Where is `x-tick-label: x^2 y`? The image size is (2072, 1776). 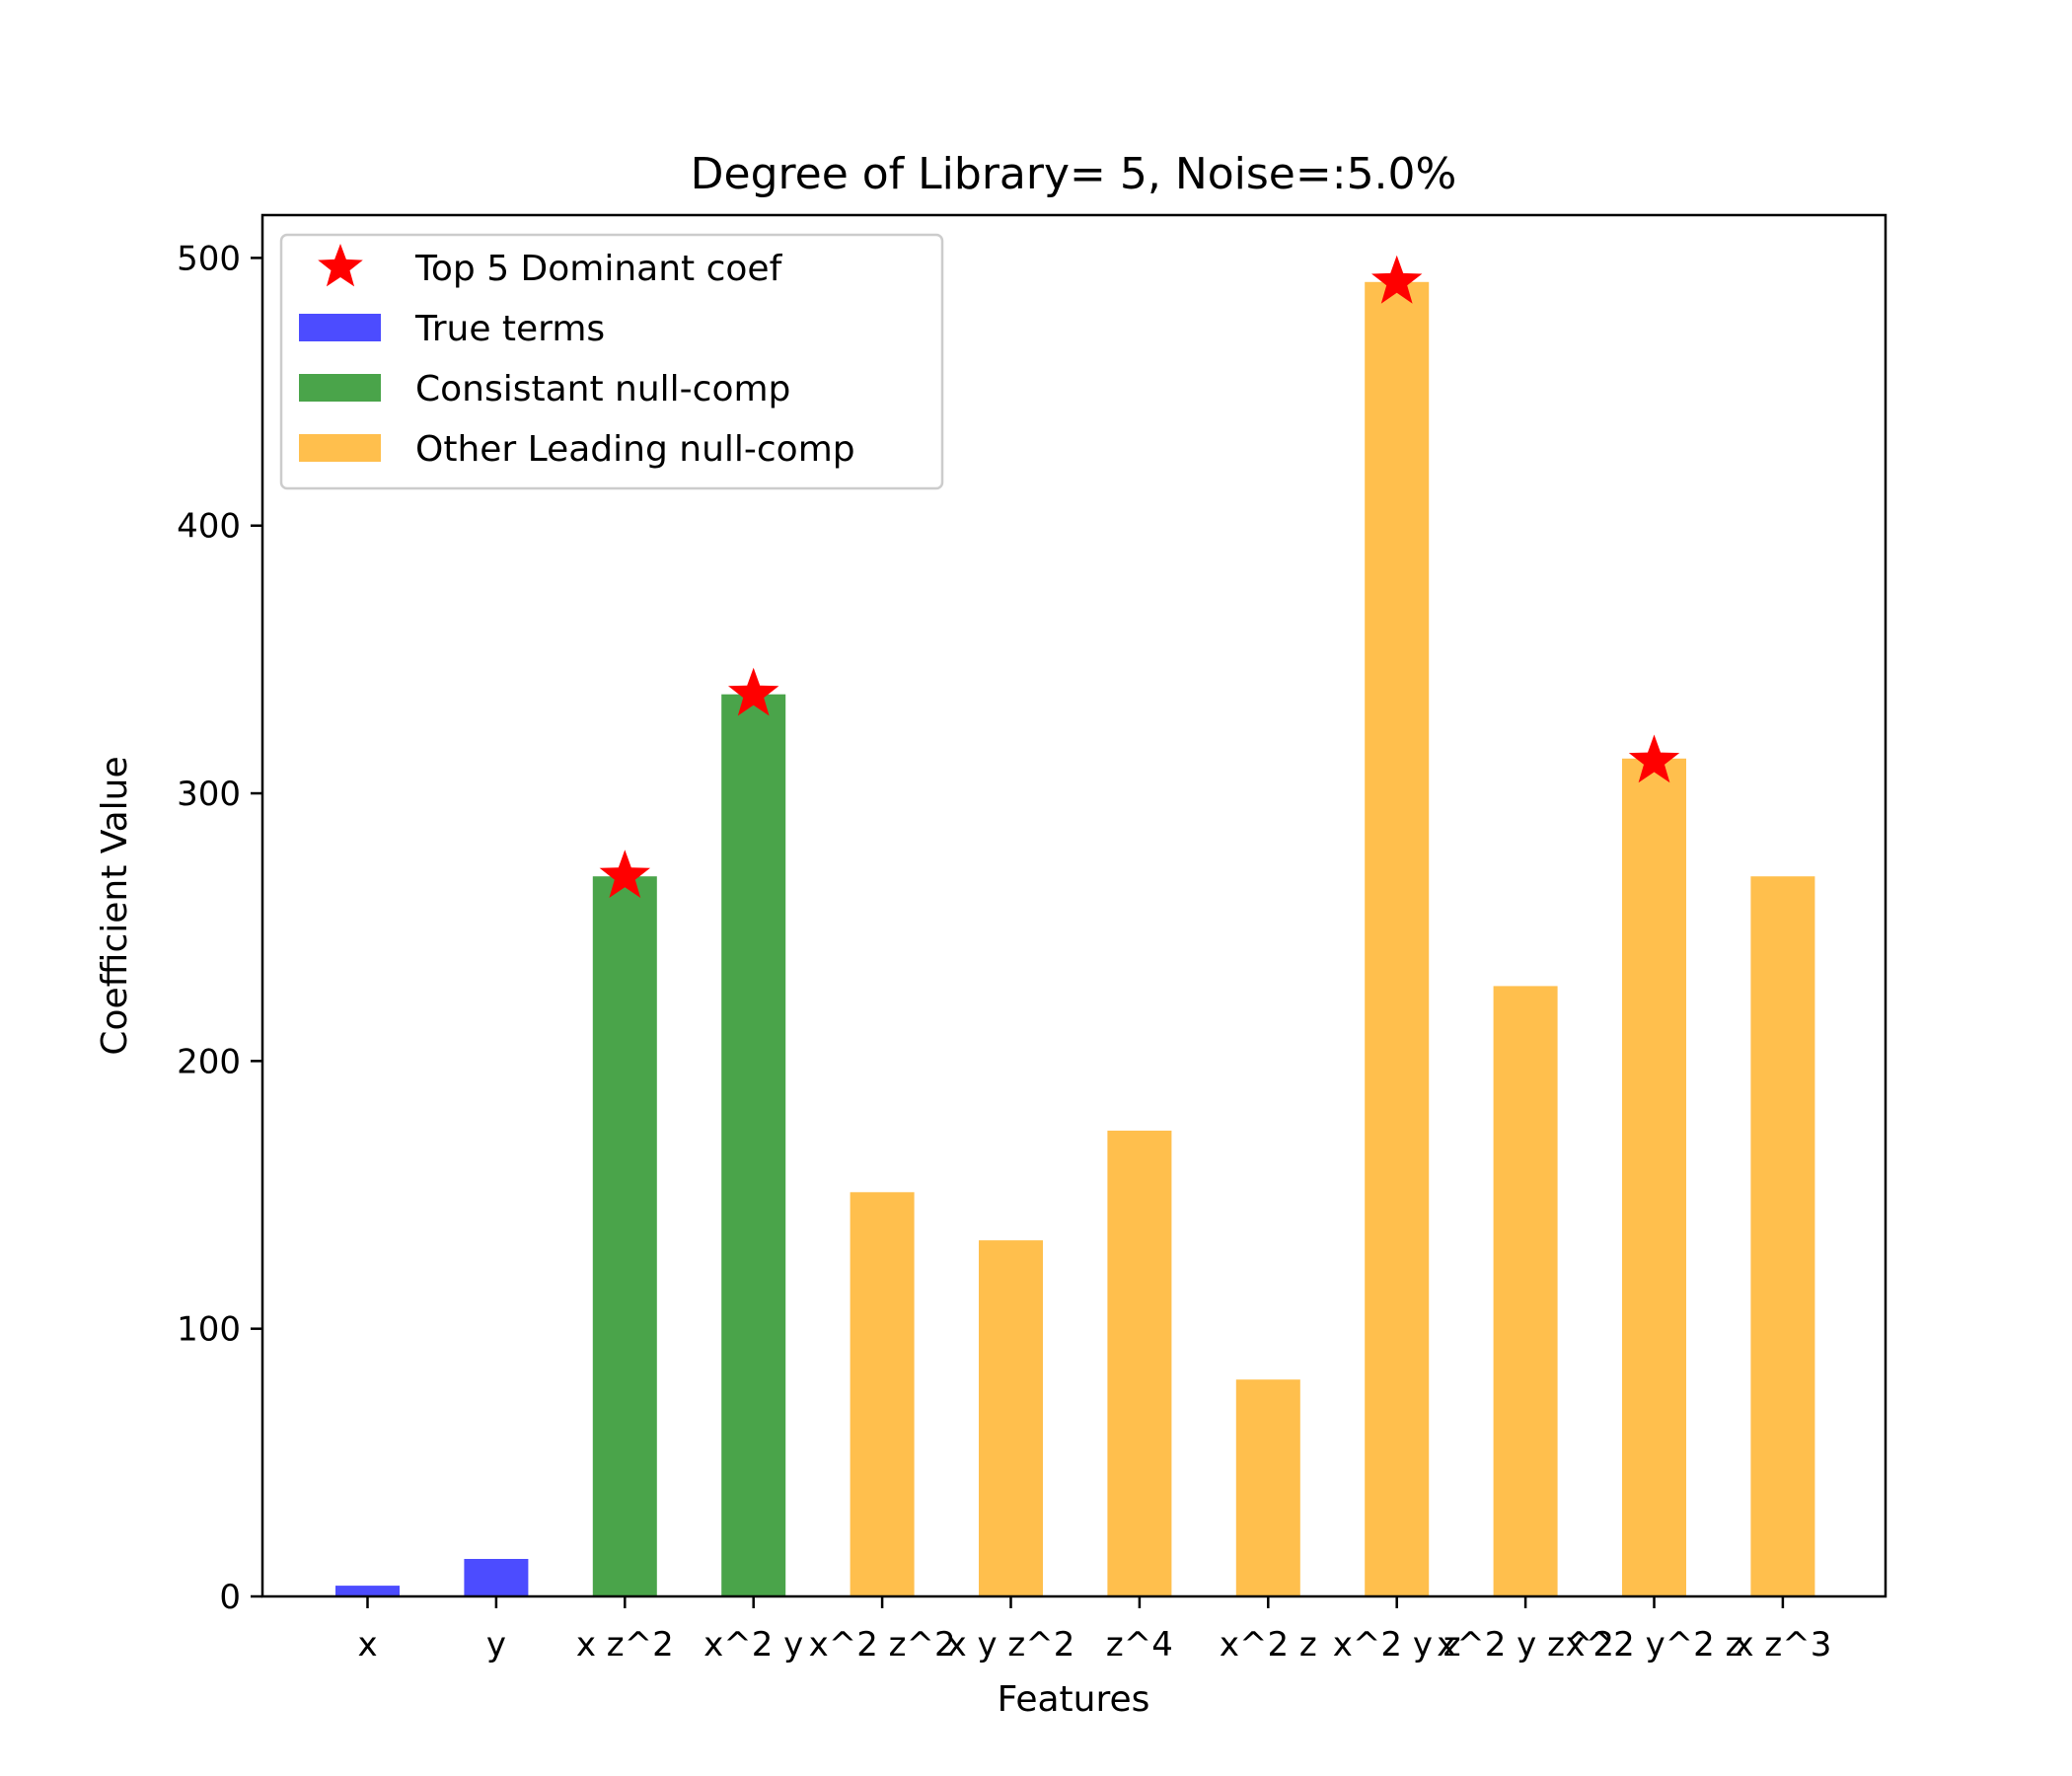
x-tick-label: x^2 y is located at coordinates (753, 1645).